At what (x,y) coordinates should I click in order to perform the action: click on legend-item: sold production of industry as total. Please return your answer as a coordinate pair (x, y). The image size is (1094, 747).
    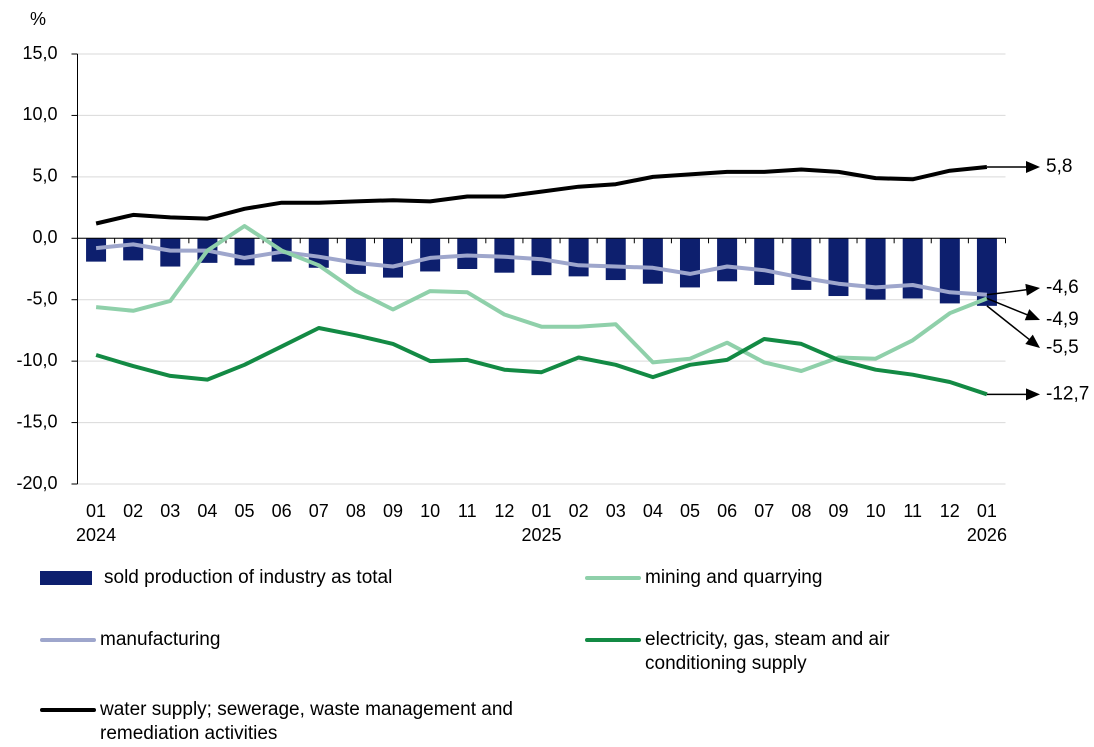
    Looking at the image, I should click on (322, 578).